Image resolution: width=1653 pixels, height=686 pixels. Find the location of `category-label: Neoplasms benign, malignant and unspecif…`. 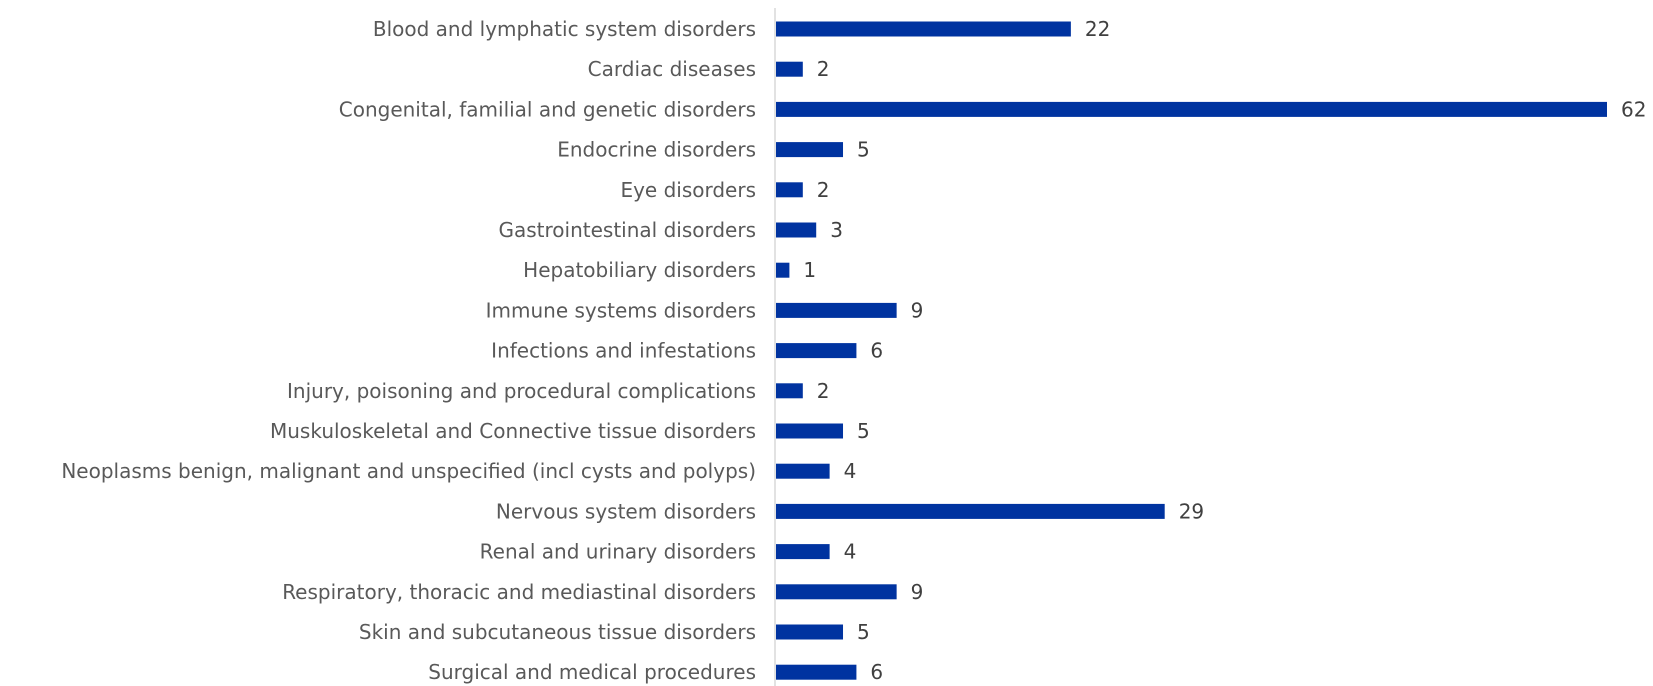

category-label: Neoplasms benign, malignant and unspecif… is located at coordinates (408, 471).